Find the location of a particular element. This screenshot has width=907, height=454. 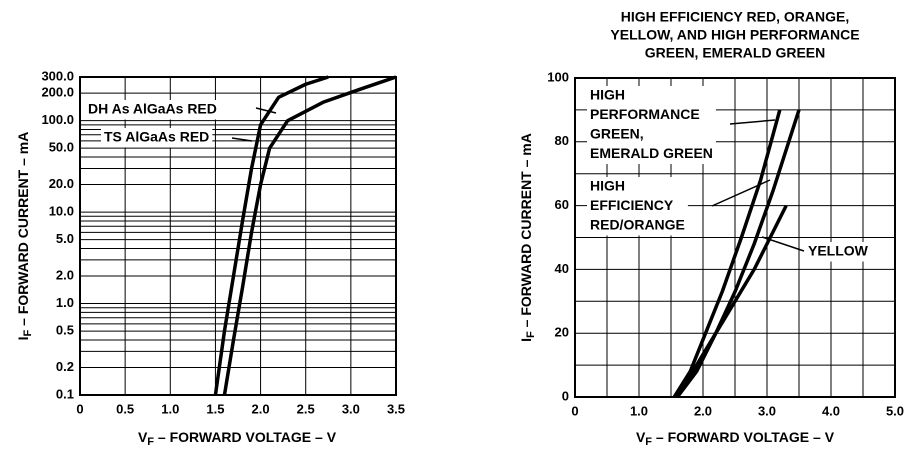

y-tick-label: 1.0 is located at coordinates (65, 302).